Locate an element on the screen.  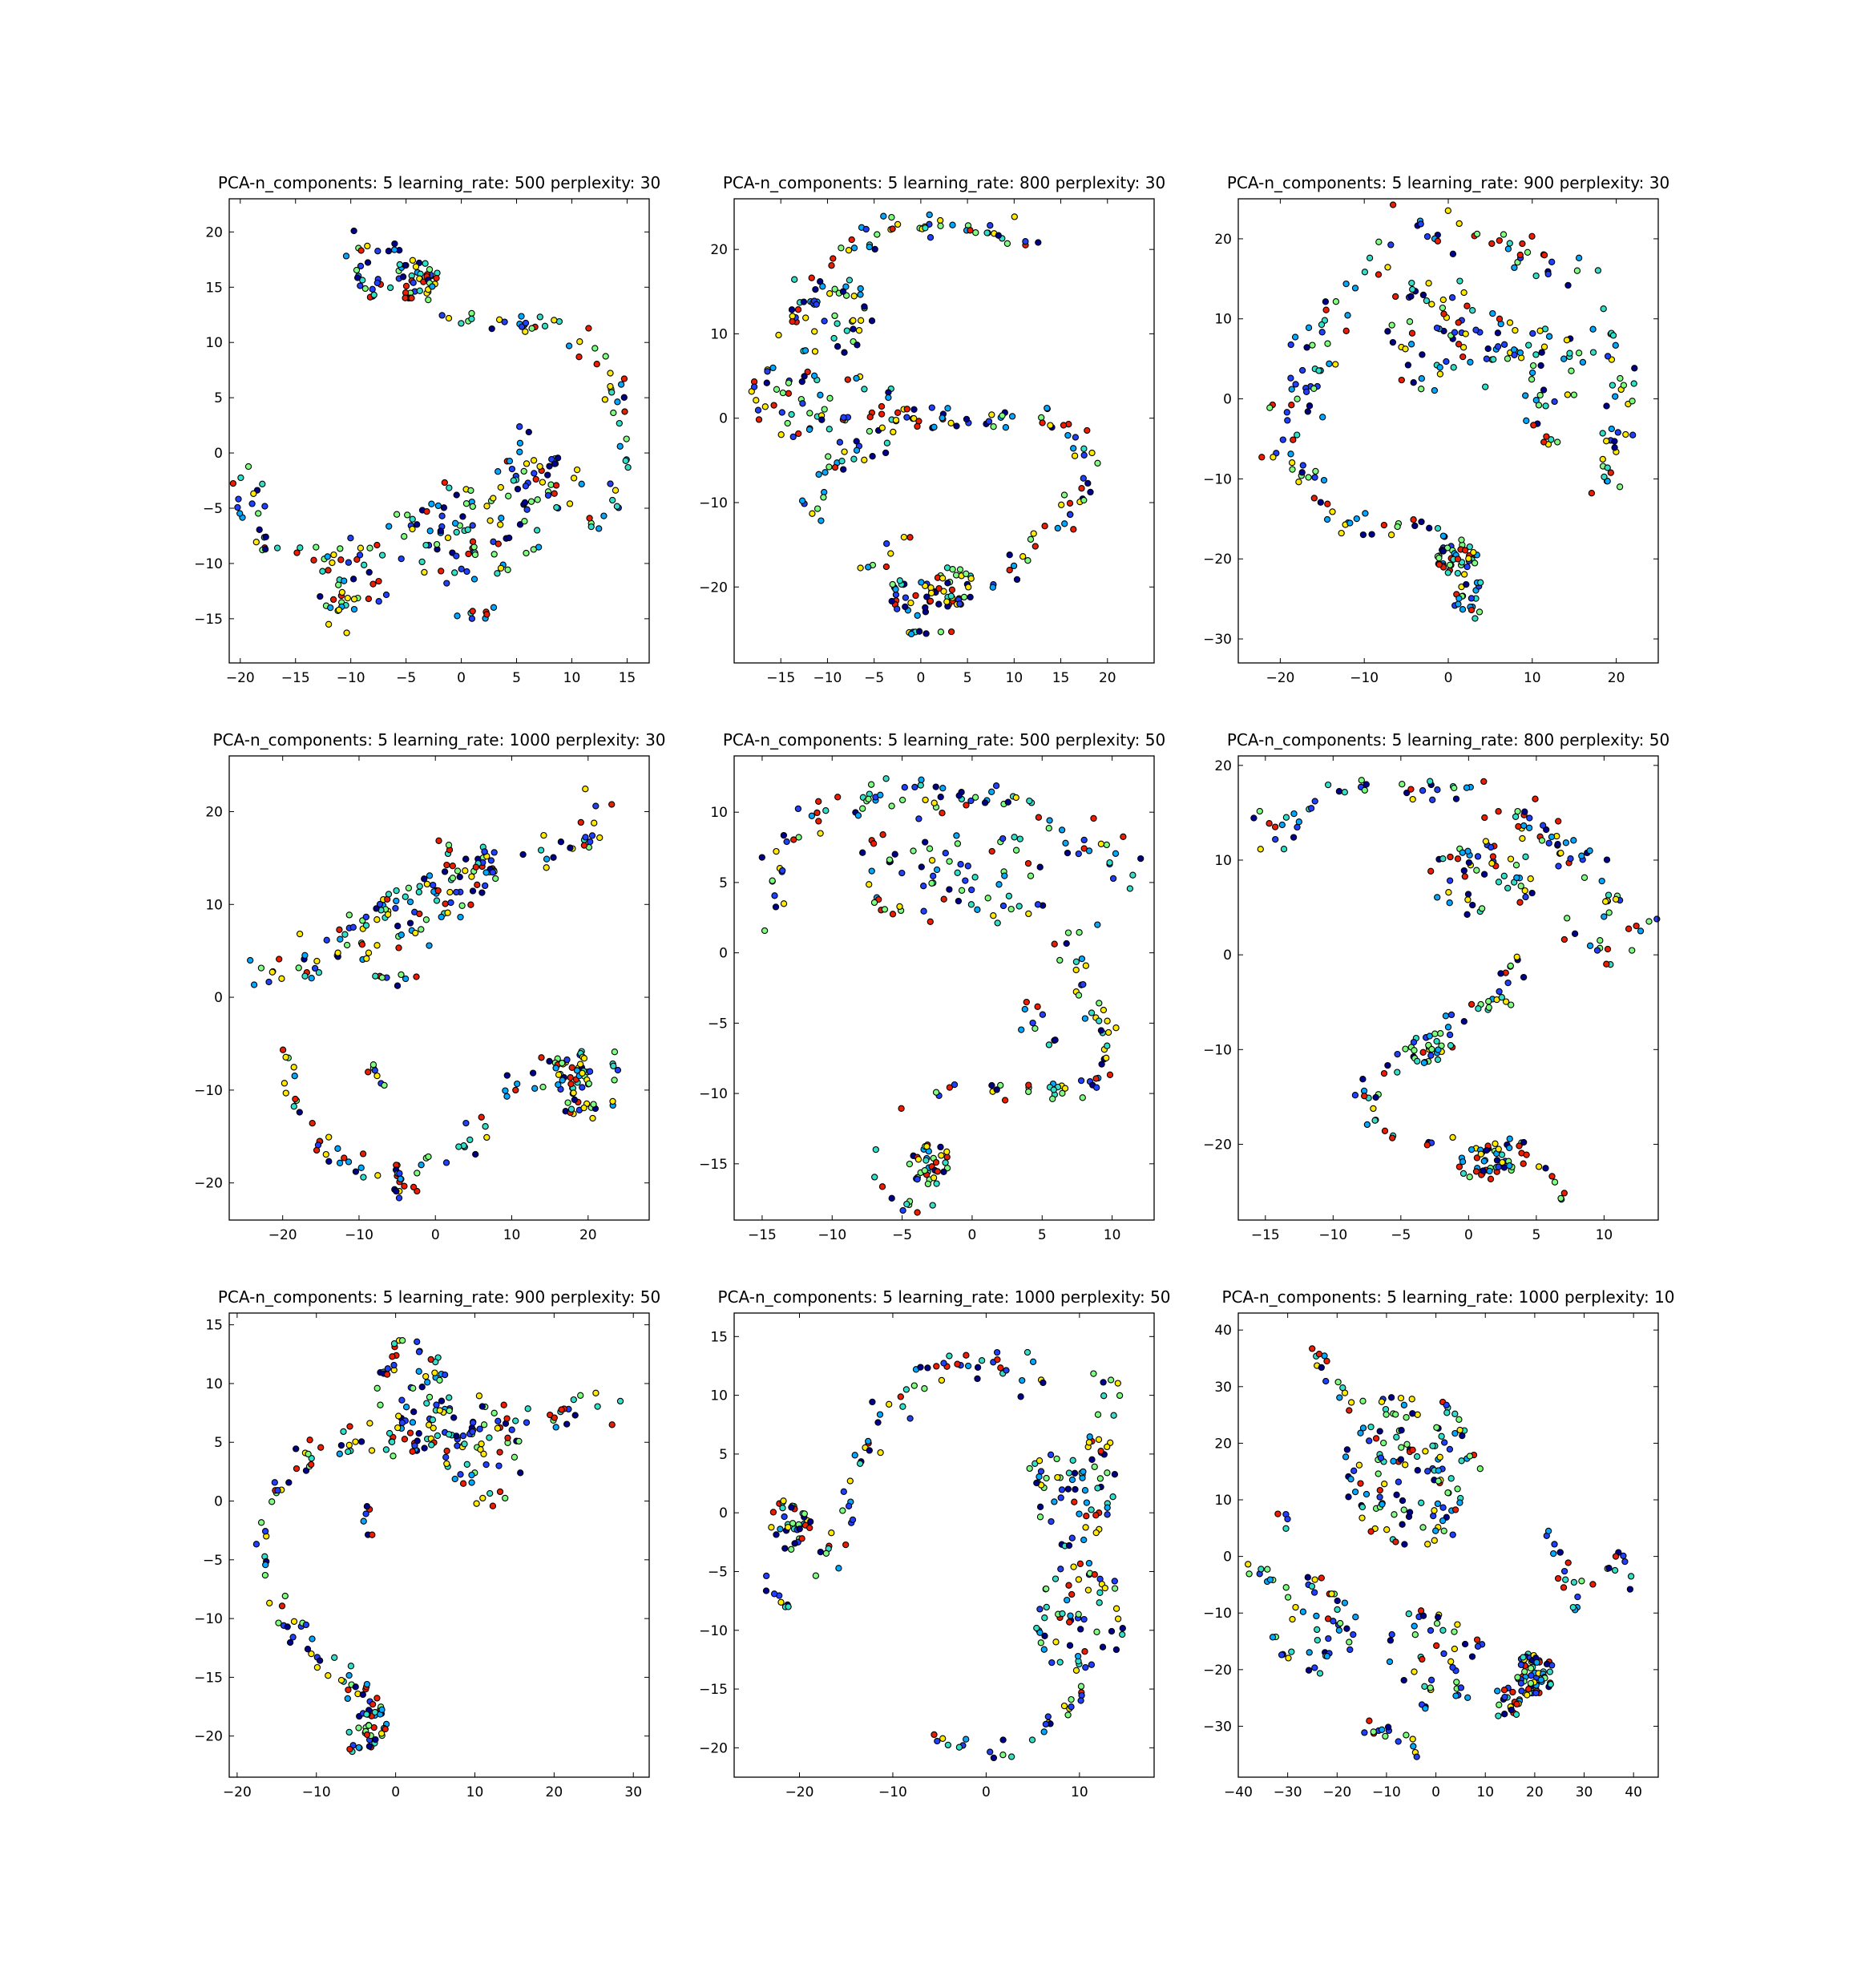
y-tick-label: 0 is located at coordinates (1227, 1558).